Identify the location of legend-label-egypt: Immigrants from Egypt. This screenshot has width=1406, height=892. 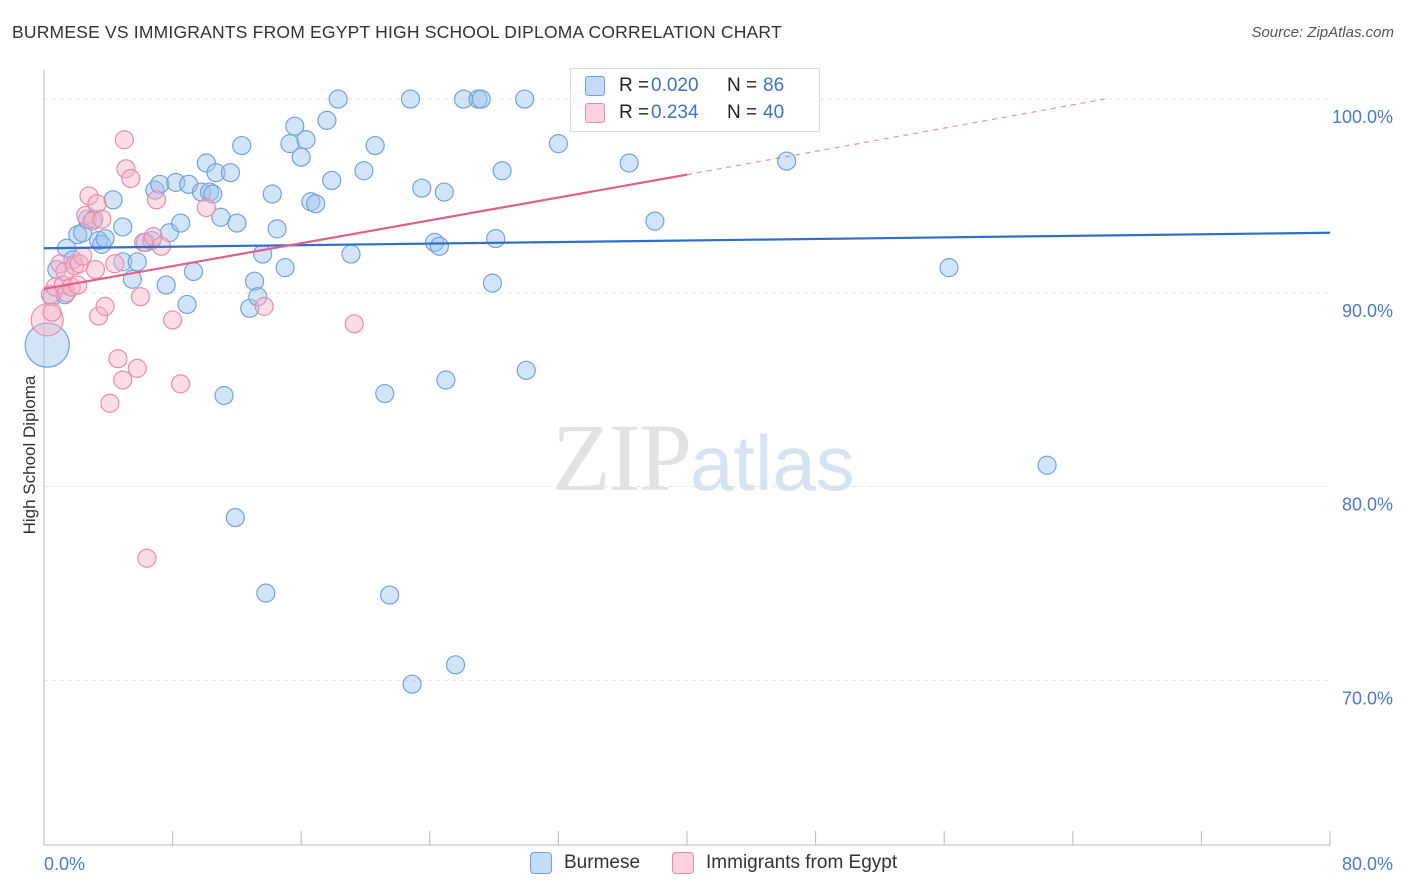
(802, 862).